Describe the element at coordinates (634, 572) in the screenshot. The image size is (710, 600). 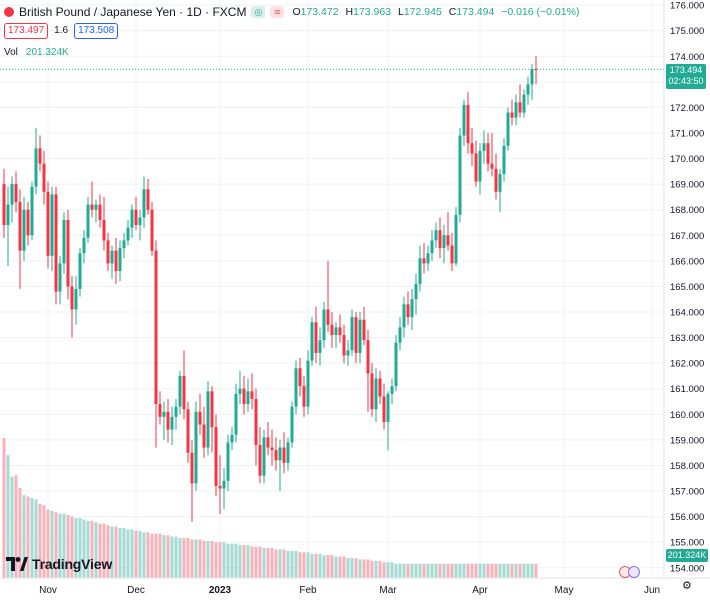
I see `earnings-marker-icon` at that location.